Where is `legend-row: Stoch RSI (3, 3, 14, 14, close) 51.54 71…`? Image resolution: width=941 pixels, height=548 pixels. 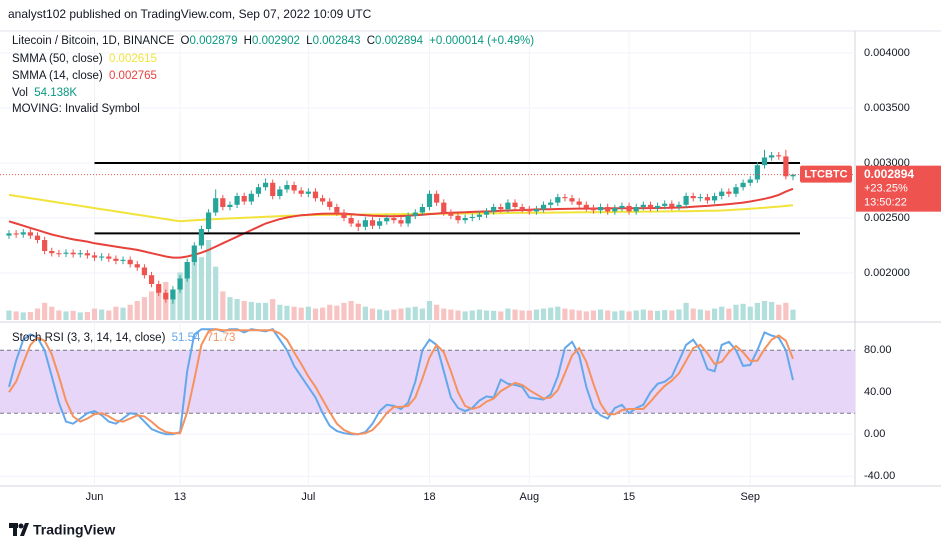
legend-row: Stoch RSI (3, 3, 14, 14, close) 51.54 71… is located at coordinates (125, 338).